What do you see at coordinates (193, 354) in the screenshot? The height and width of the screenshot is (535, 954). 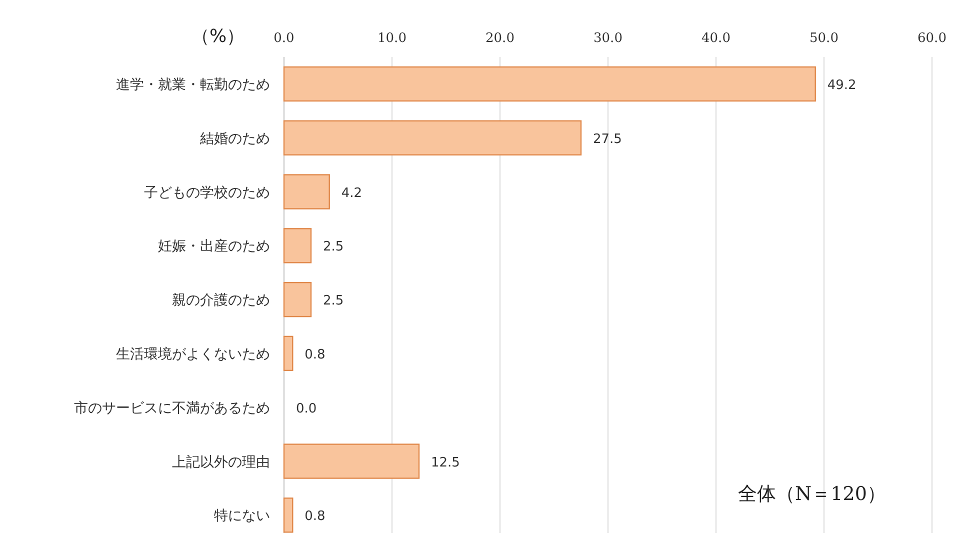 I see `y-tick-label: 生活環境がよくないため` at bounding box center [193, 354].